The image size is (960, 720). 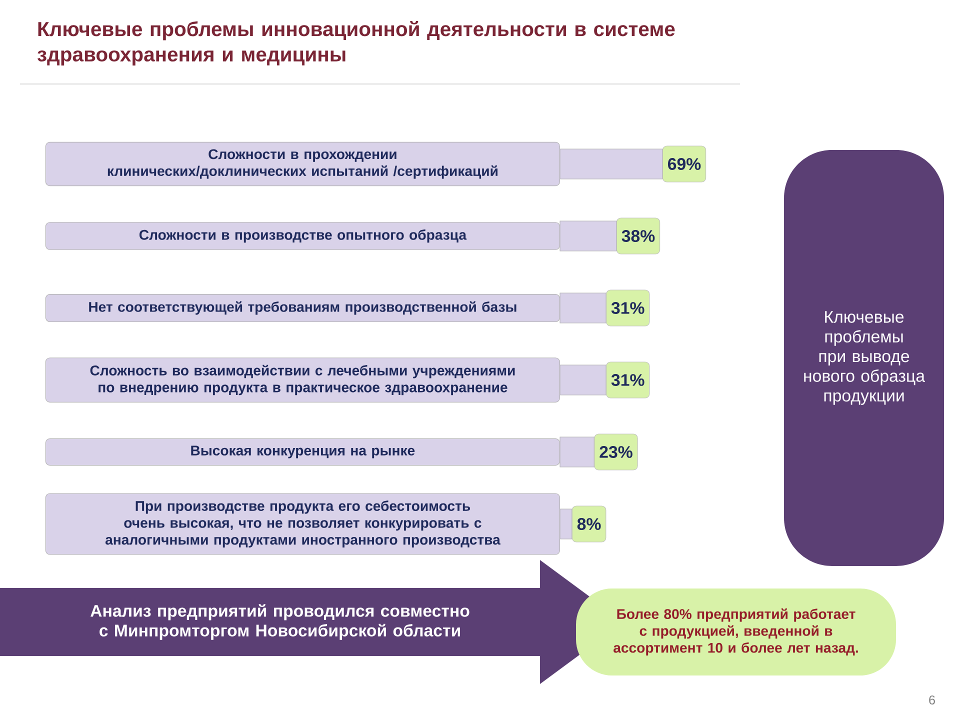 What do you see at coordinates (356, 43) in the screenshot?
I see `text: Ключевые проблемы инновационной деятельности в системе здравоохранения и медицины` at bounding box center [356, 43].